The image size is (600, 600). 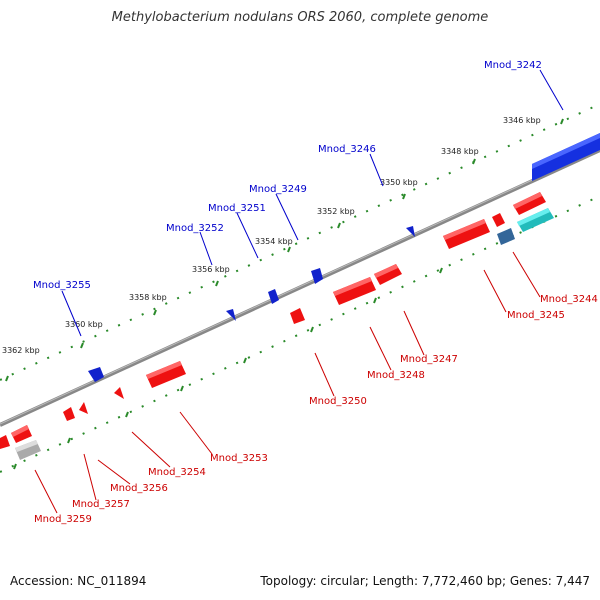 What do you see at coordinates (211, 269) in the screenshot?
I see `kbp-label: 3356 kbp` at bounding box center [211, 269].